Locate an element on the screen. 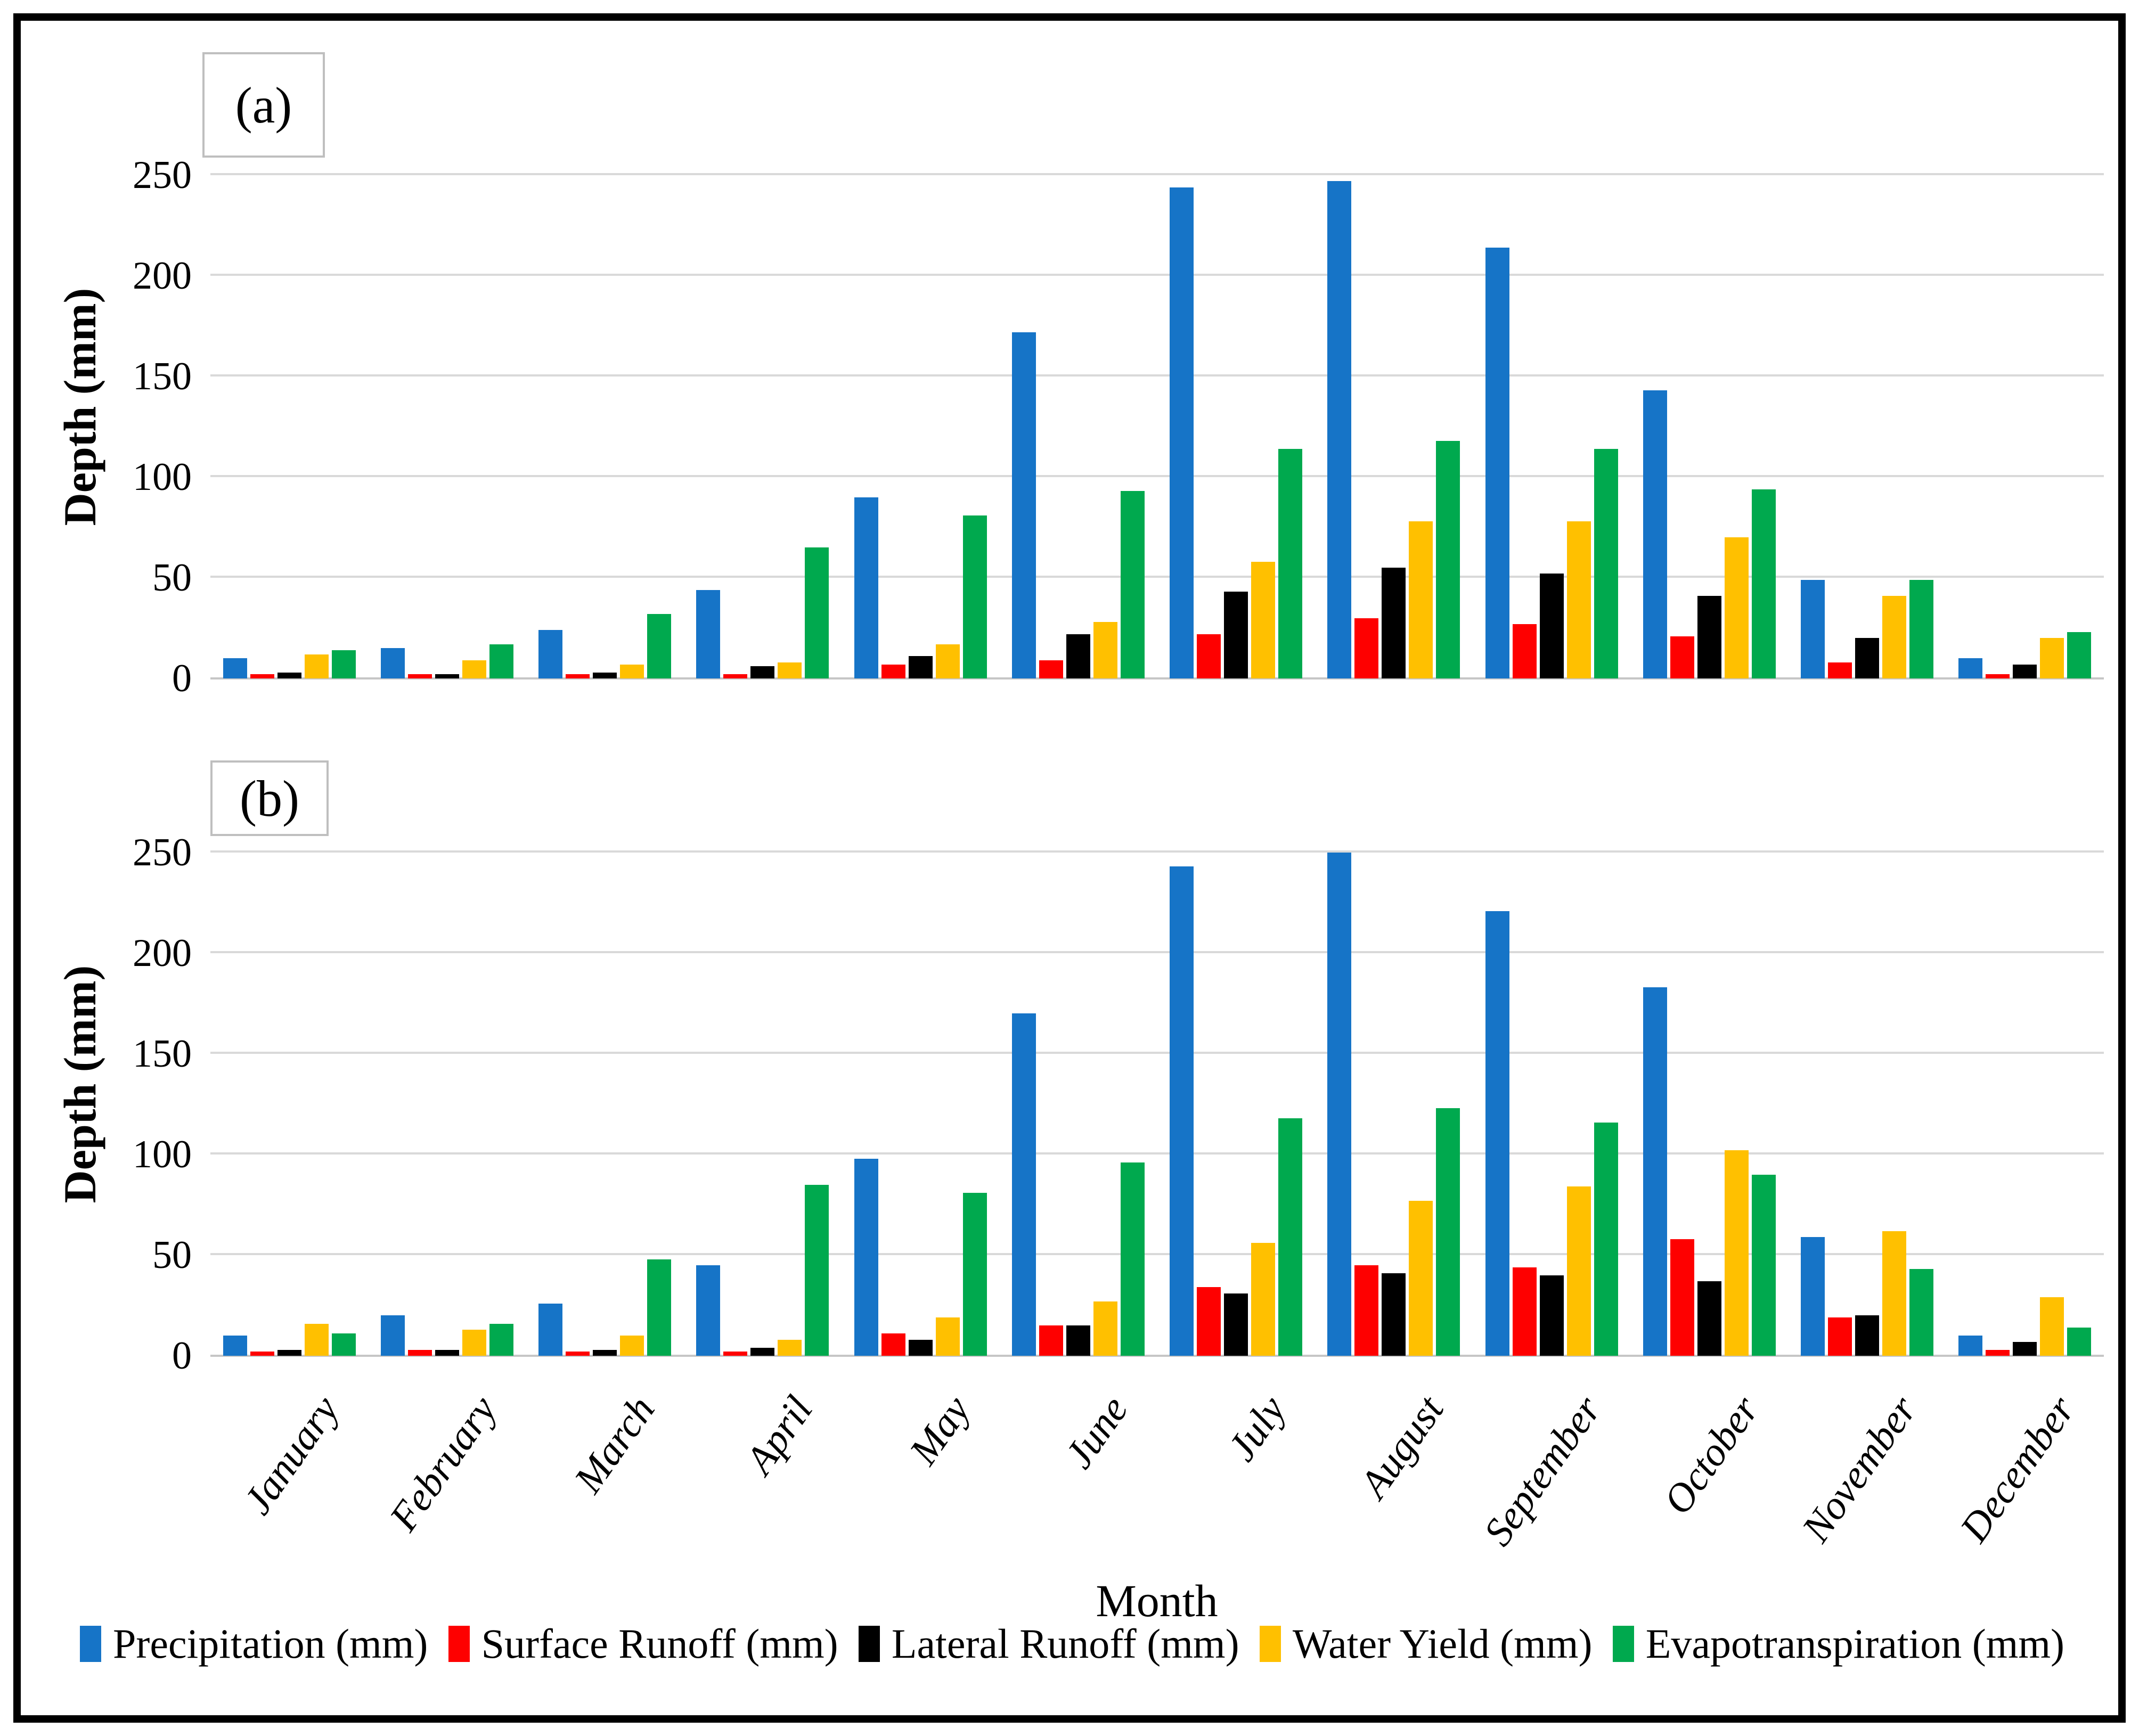  ytick-100-a: 100 is located at coordinates (162, 477).